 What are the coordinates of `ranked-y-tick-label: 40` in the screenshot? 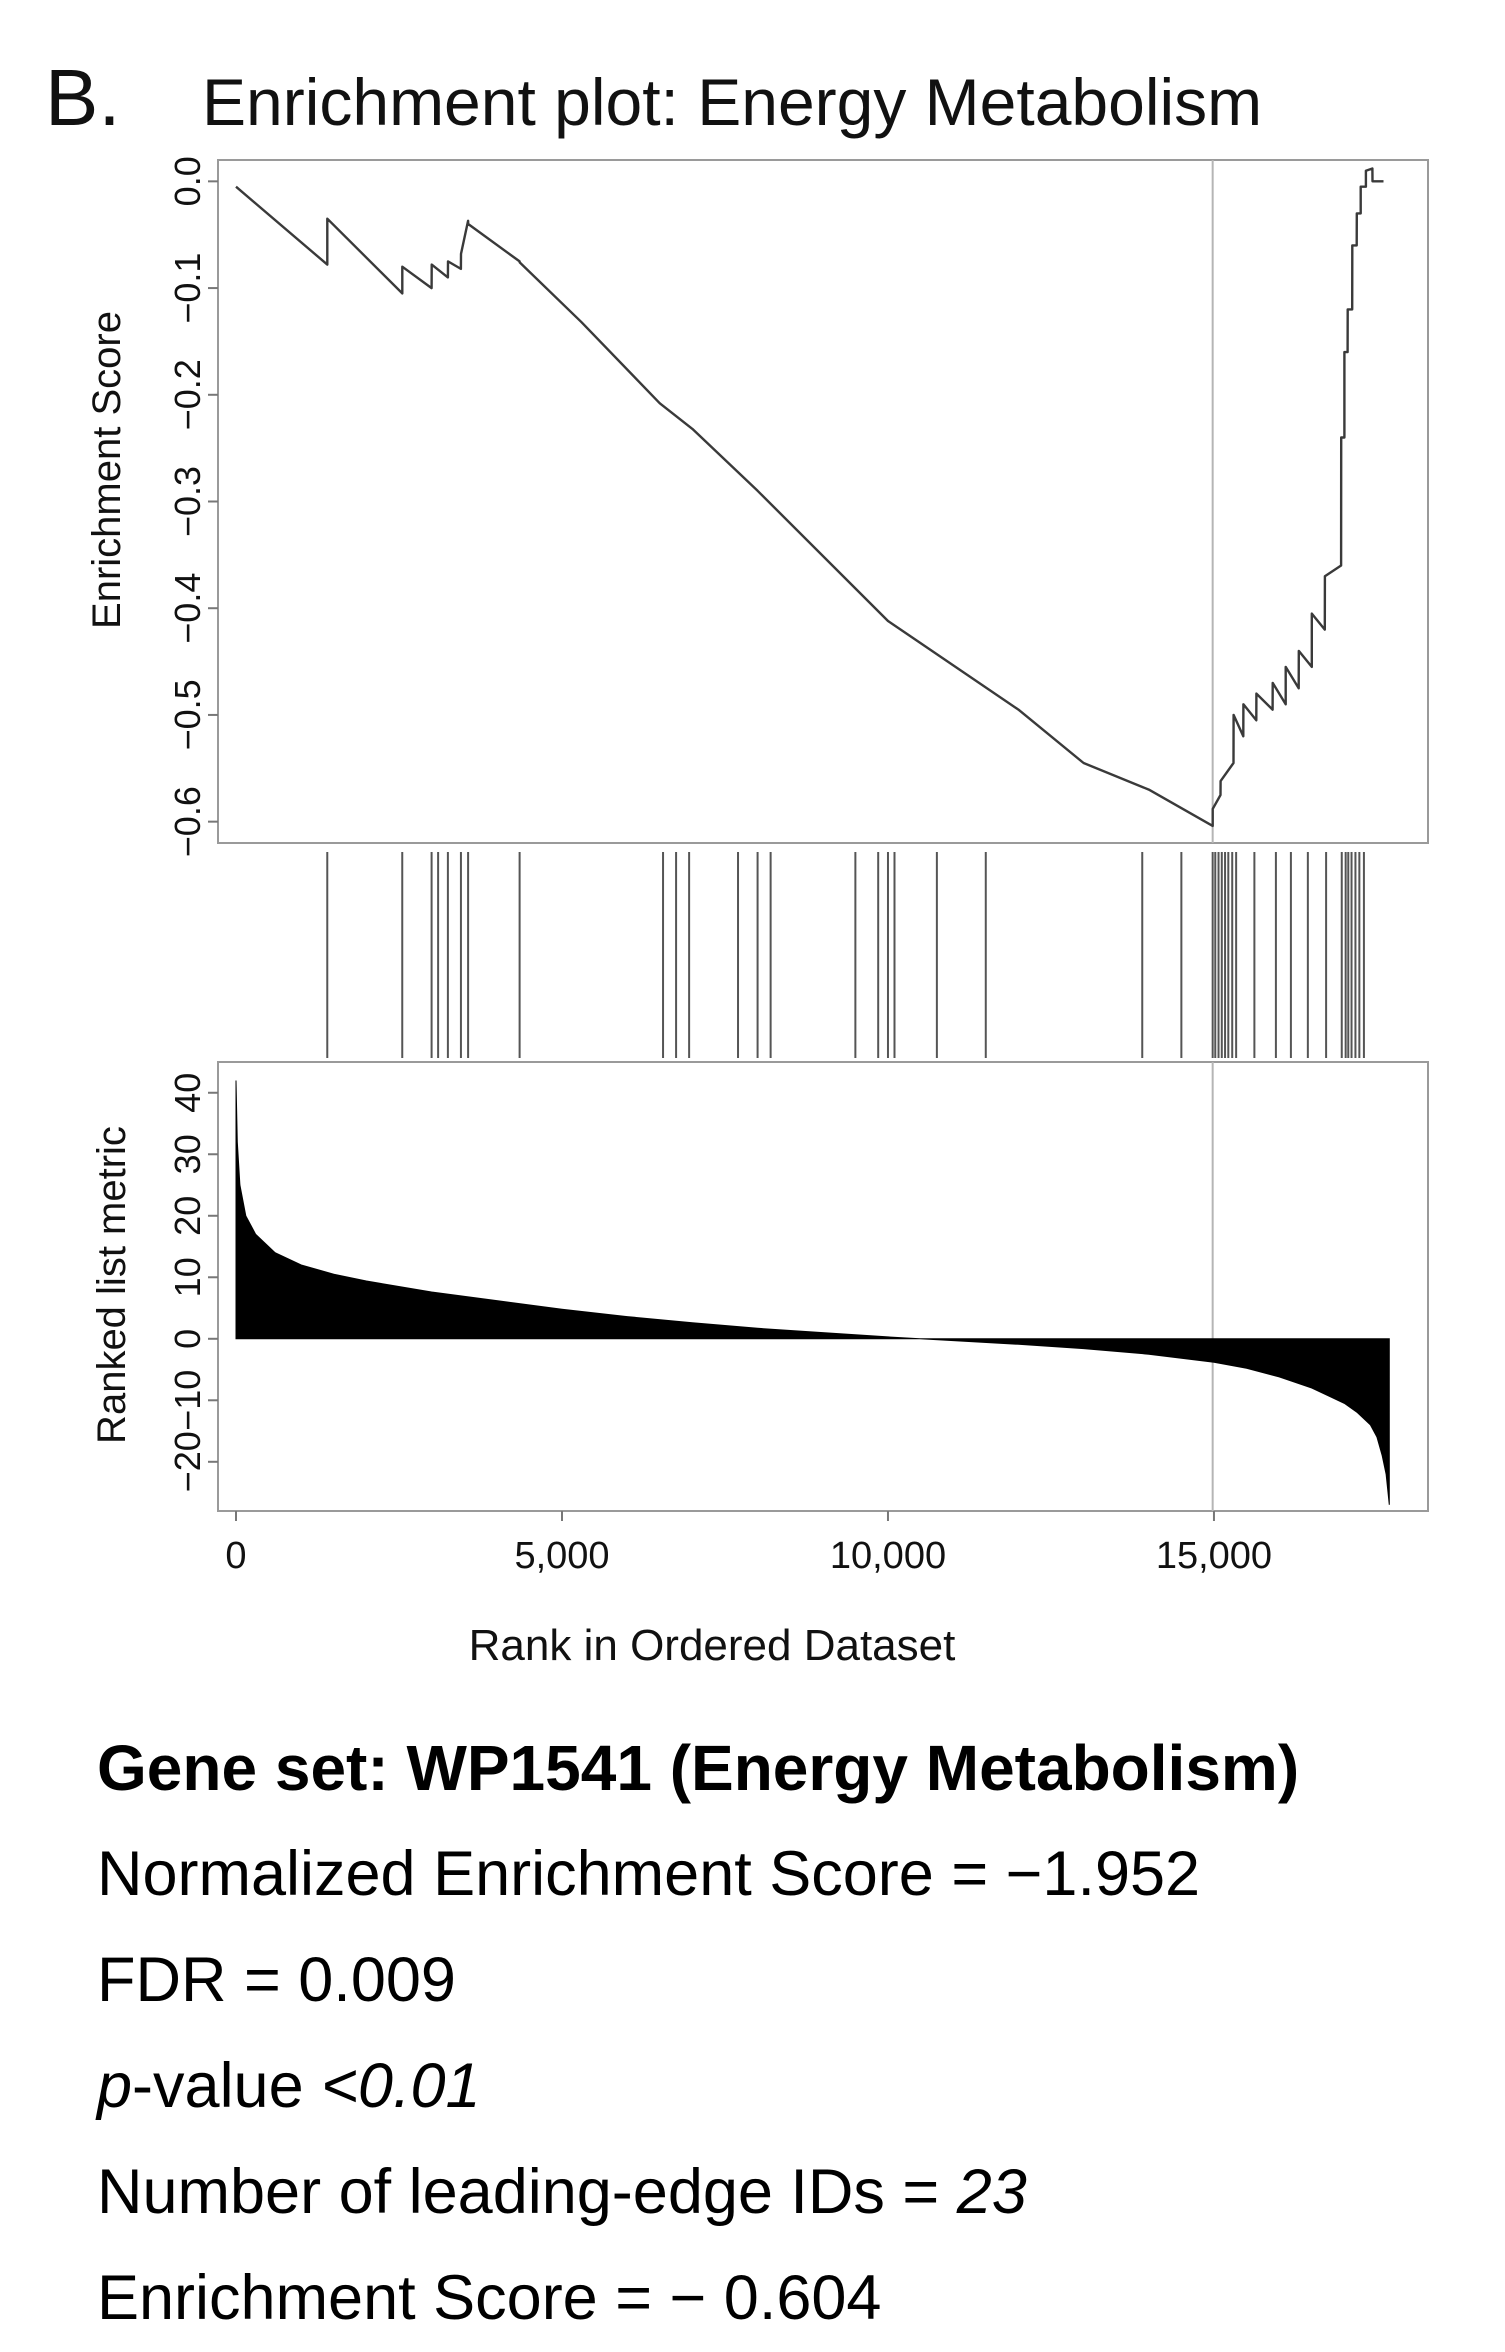 It's located at (187, 1093).